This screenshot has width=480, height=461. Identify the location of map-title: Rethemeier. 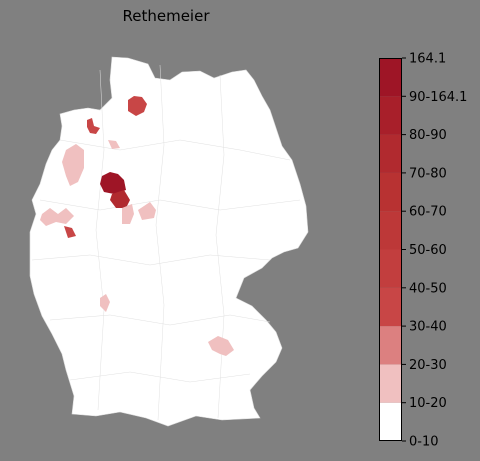
(166, 16).